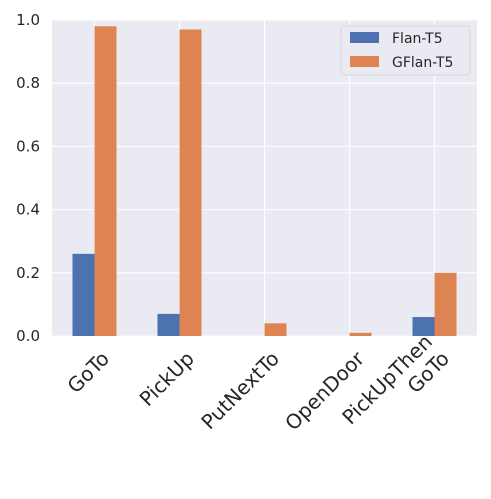 The height and width of the screenshot is (499, 491). I want to click on legend: Flan-T5 GFlan-T5, so click(405, 50).